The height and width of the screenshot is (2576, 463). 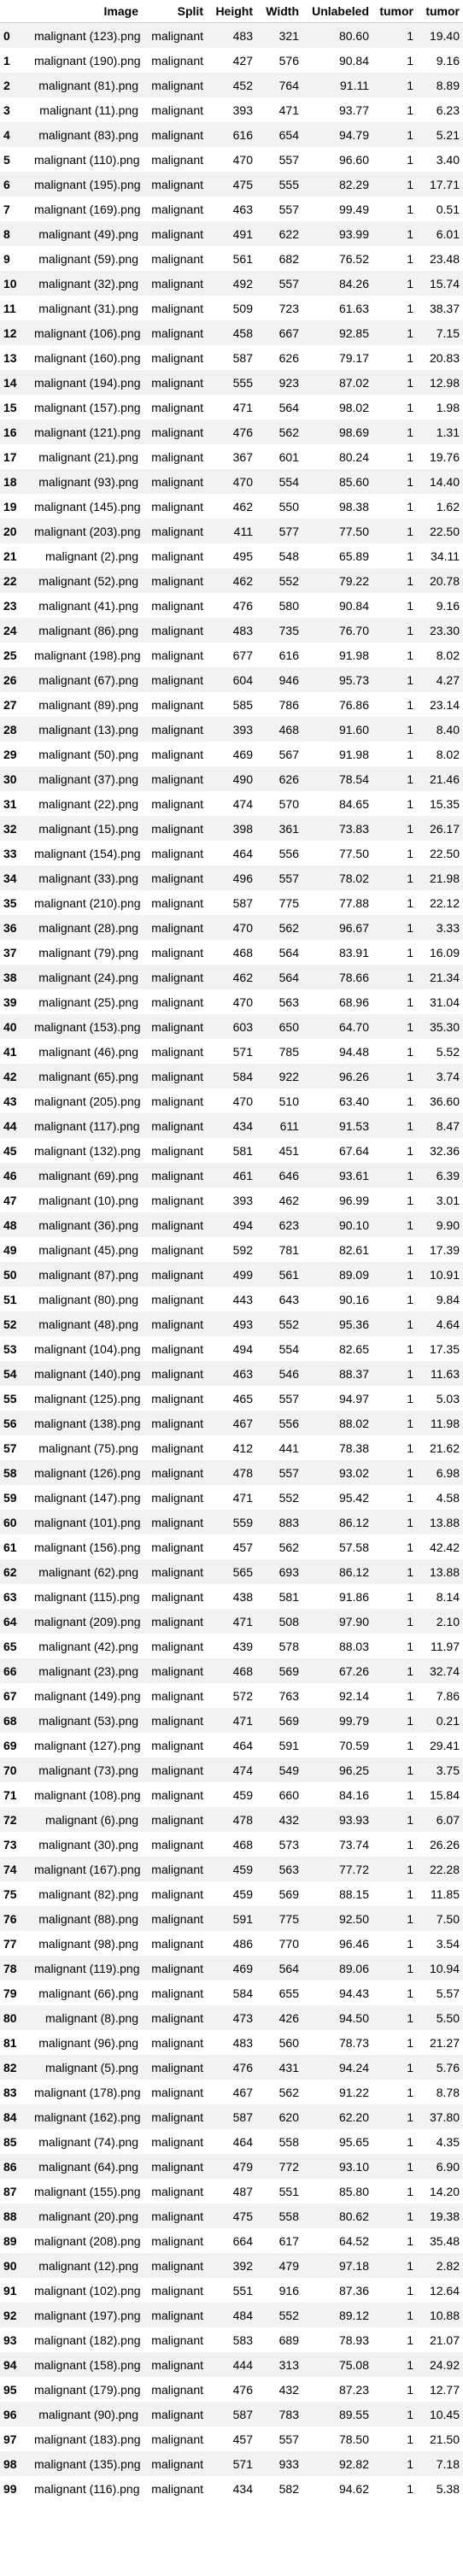 What do you see at coordinates (10, 2141) in the screenshot?
I see `row-index: 85` at bounding box center [10, 2141].